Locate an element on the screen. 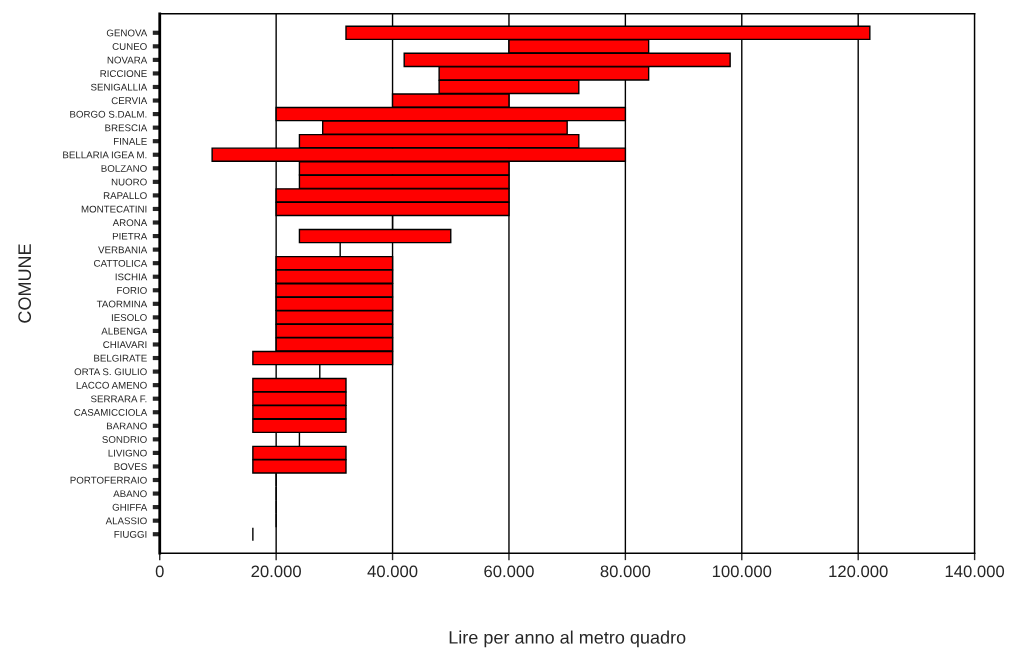  y-tick-label: IESOLO is located at coordinates (129, 317).